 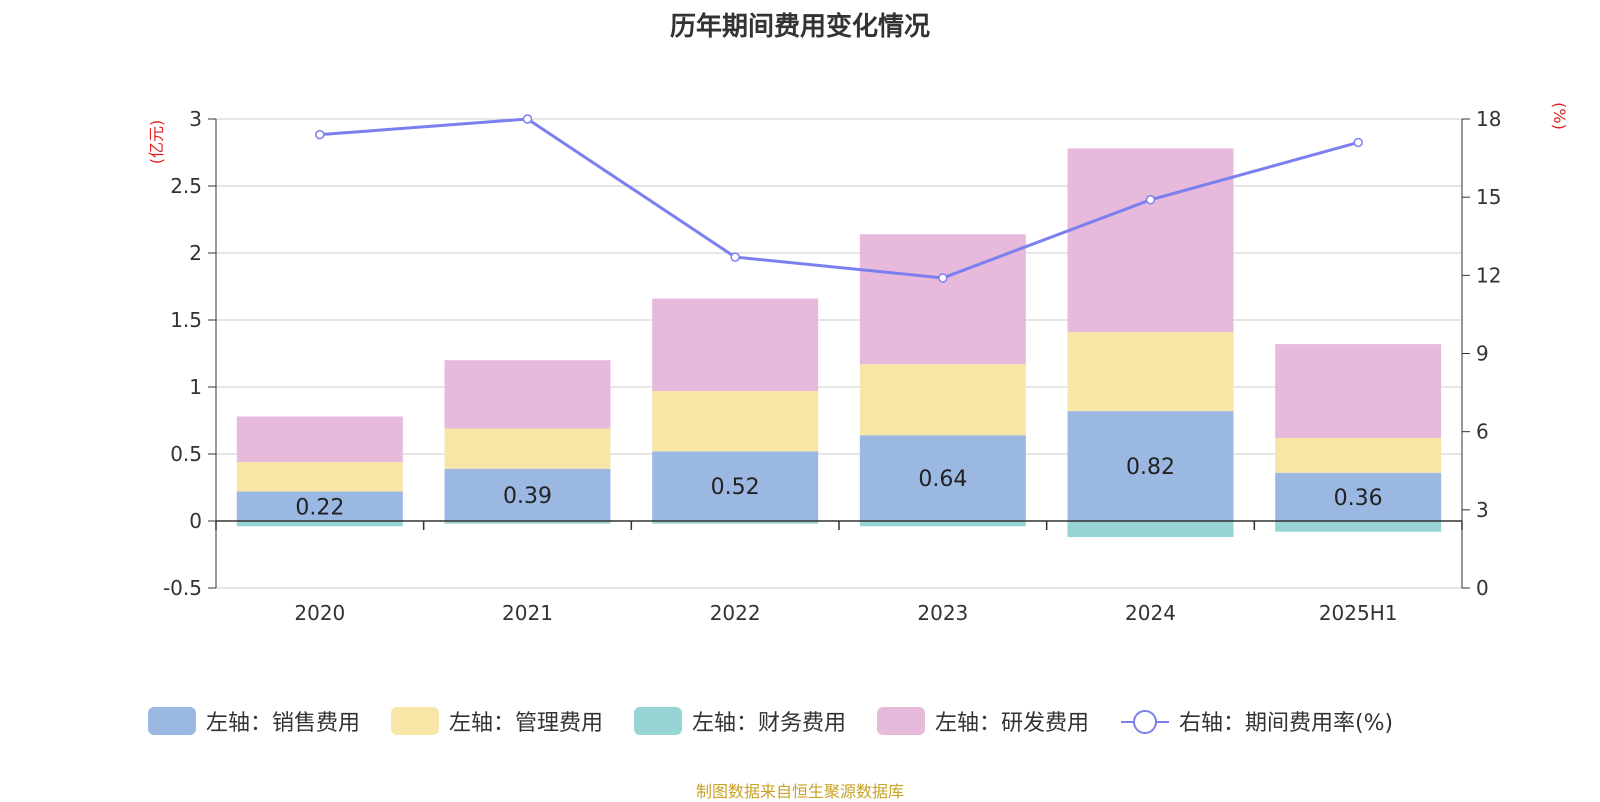 I want to click on legend-label: 左轴：研发费用, so click(x=1012, y=723).